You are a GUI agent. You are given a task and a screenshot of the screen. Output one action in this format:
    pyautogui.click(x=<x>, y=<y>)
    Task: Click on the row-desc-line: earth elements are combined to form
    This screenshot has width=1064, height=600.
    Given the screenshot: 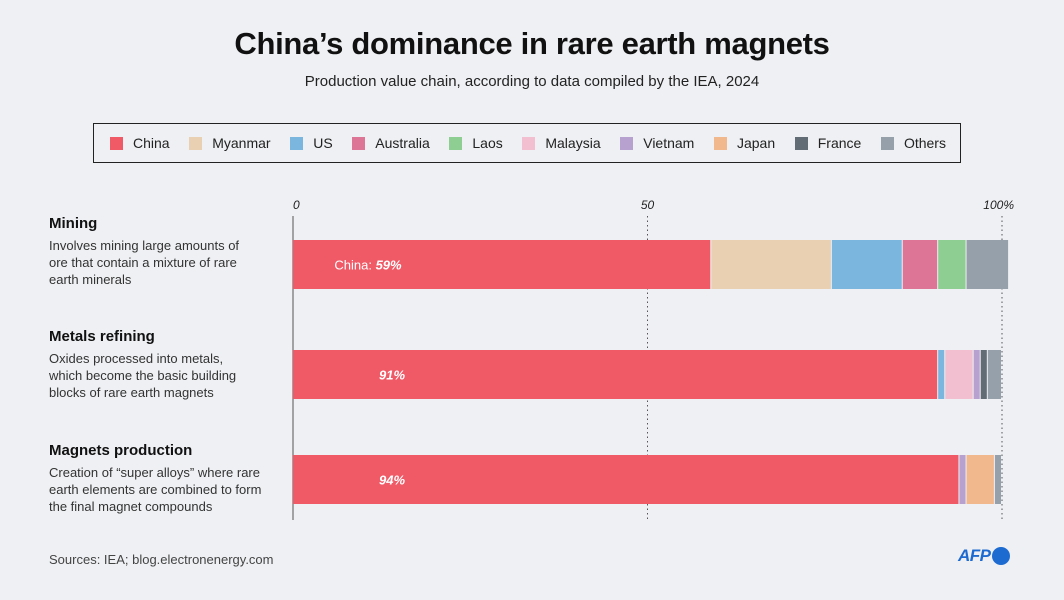 What is the action you would take?
    pyautogui.click(x=155, y=489)
    